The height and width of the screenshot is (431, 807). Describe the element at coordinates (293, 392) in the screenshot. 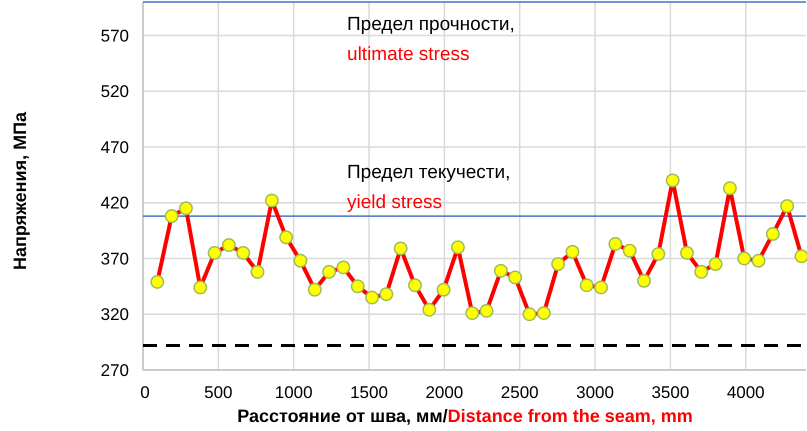

I see `x-tick-label: 1000` at that location.